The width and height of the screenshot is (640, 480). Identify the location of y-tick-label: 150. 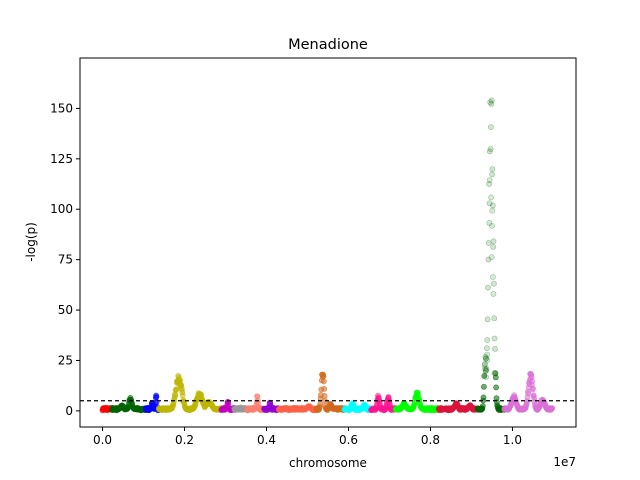
(61, 108).